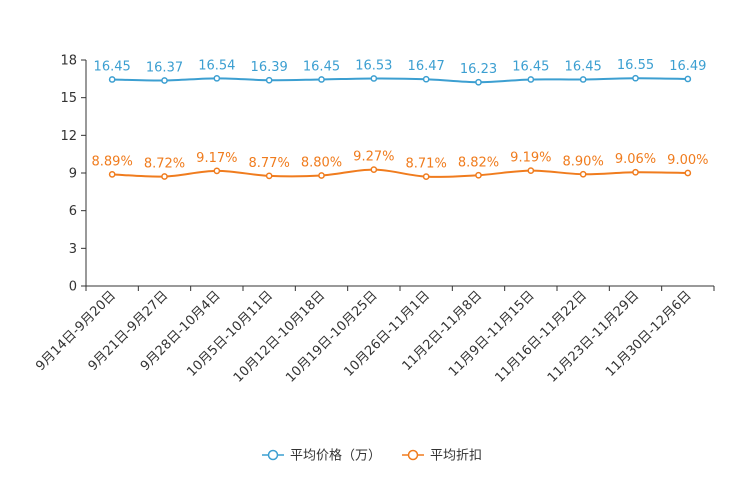 The image size is (744, 496). I want to click on data-label-2: 8.89%, so click(112, 161).